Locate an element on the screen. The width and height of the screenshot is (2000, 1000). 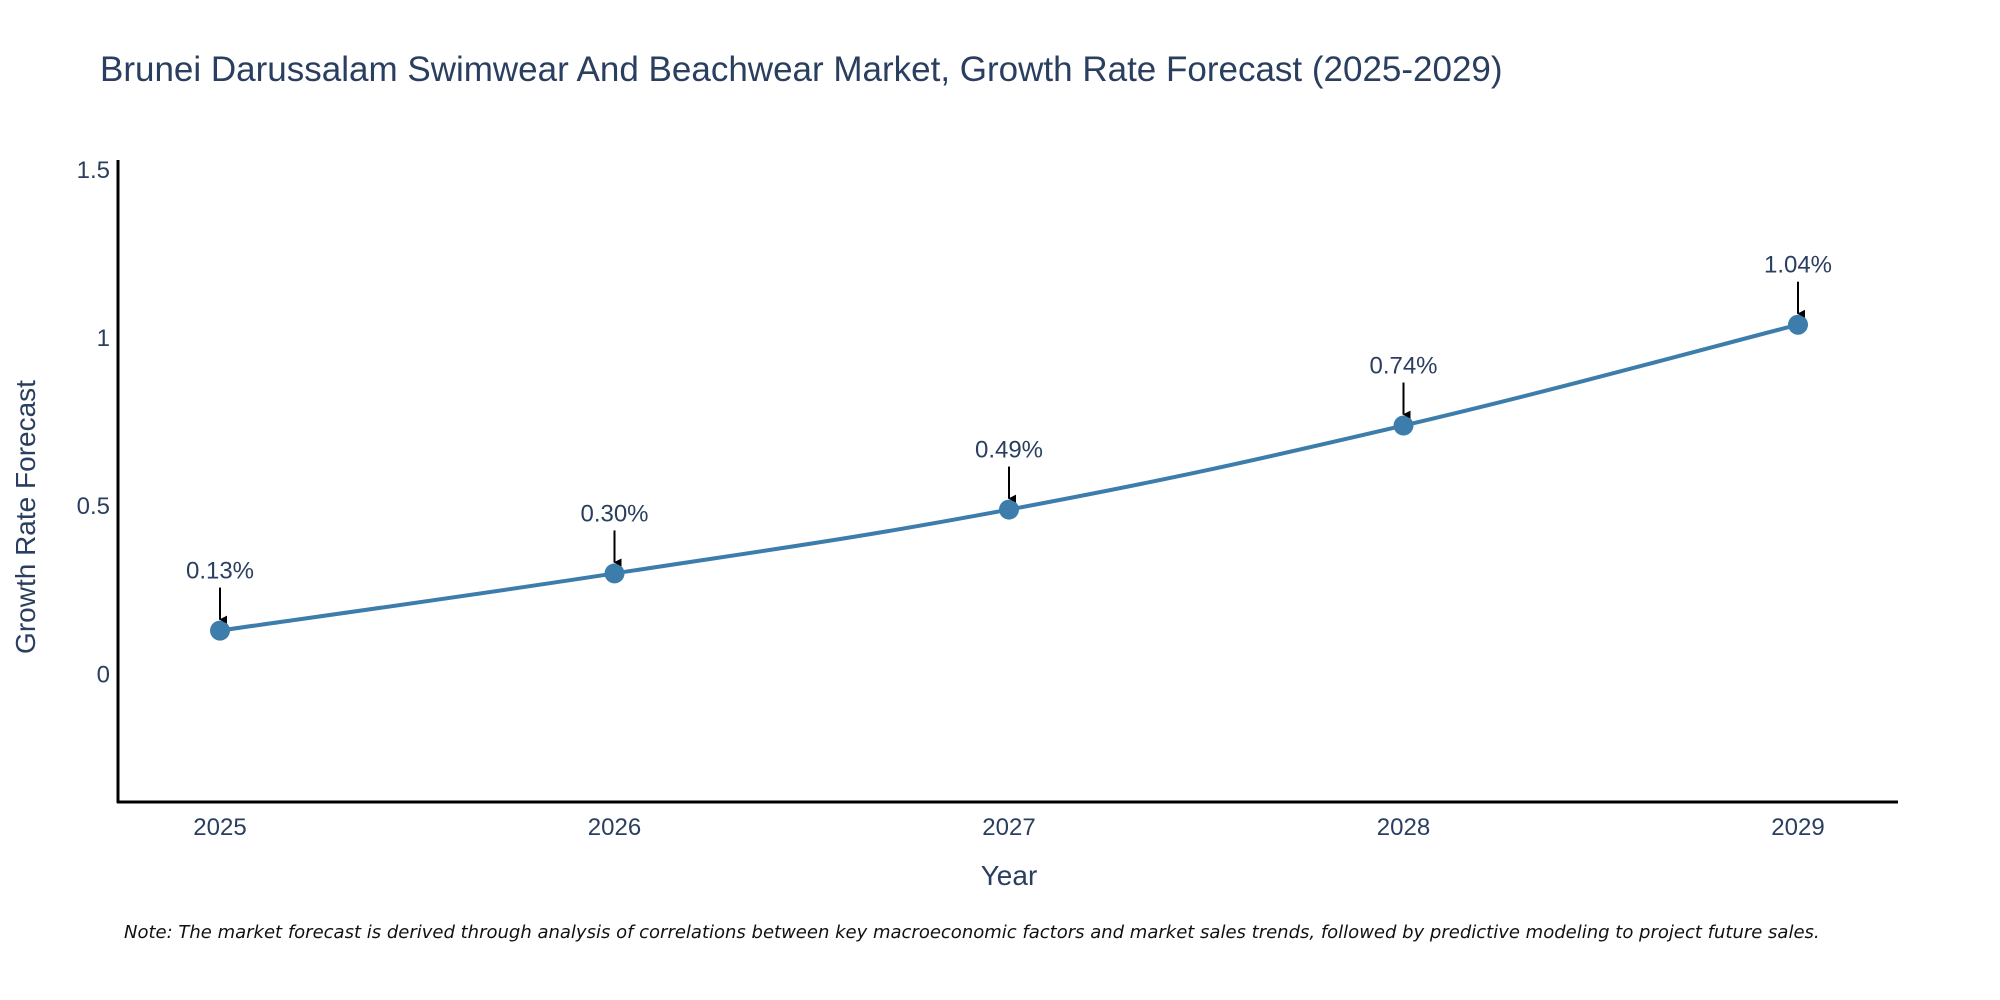
x-tick-label: 2027 is located at coordinates (1008, 827).